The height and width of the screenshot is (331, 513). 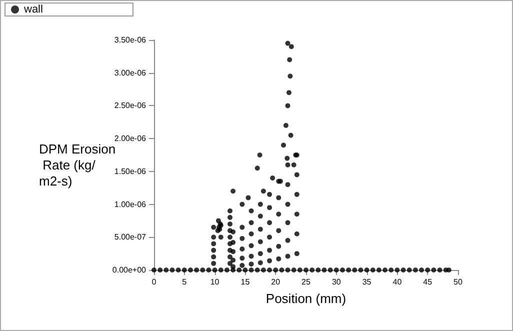 I want to click on y-tick-label: 2.50e-06, so click(x=130, y=105).